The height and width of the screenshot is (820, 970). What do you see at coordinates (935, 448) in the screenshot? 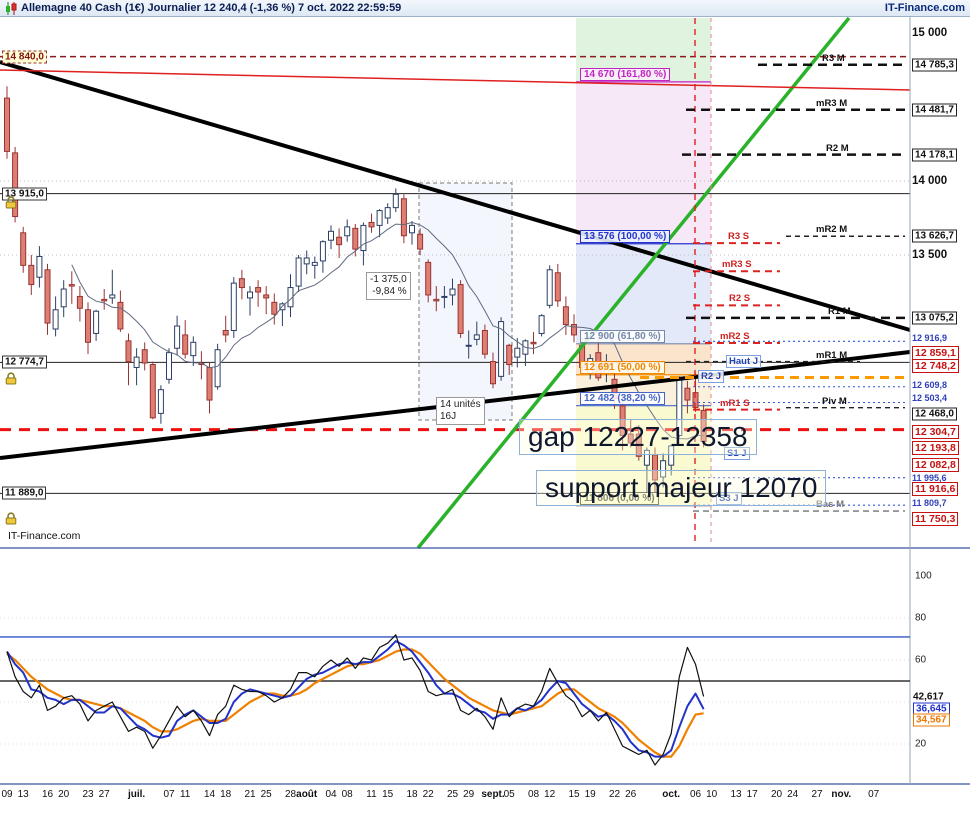
I see `price-axis-label: 12 193,8` at bounding box center [935, 448].